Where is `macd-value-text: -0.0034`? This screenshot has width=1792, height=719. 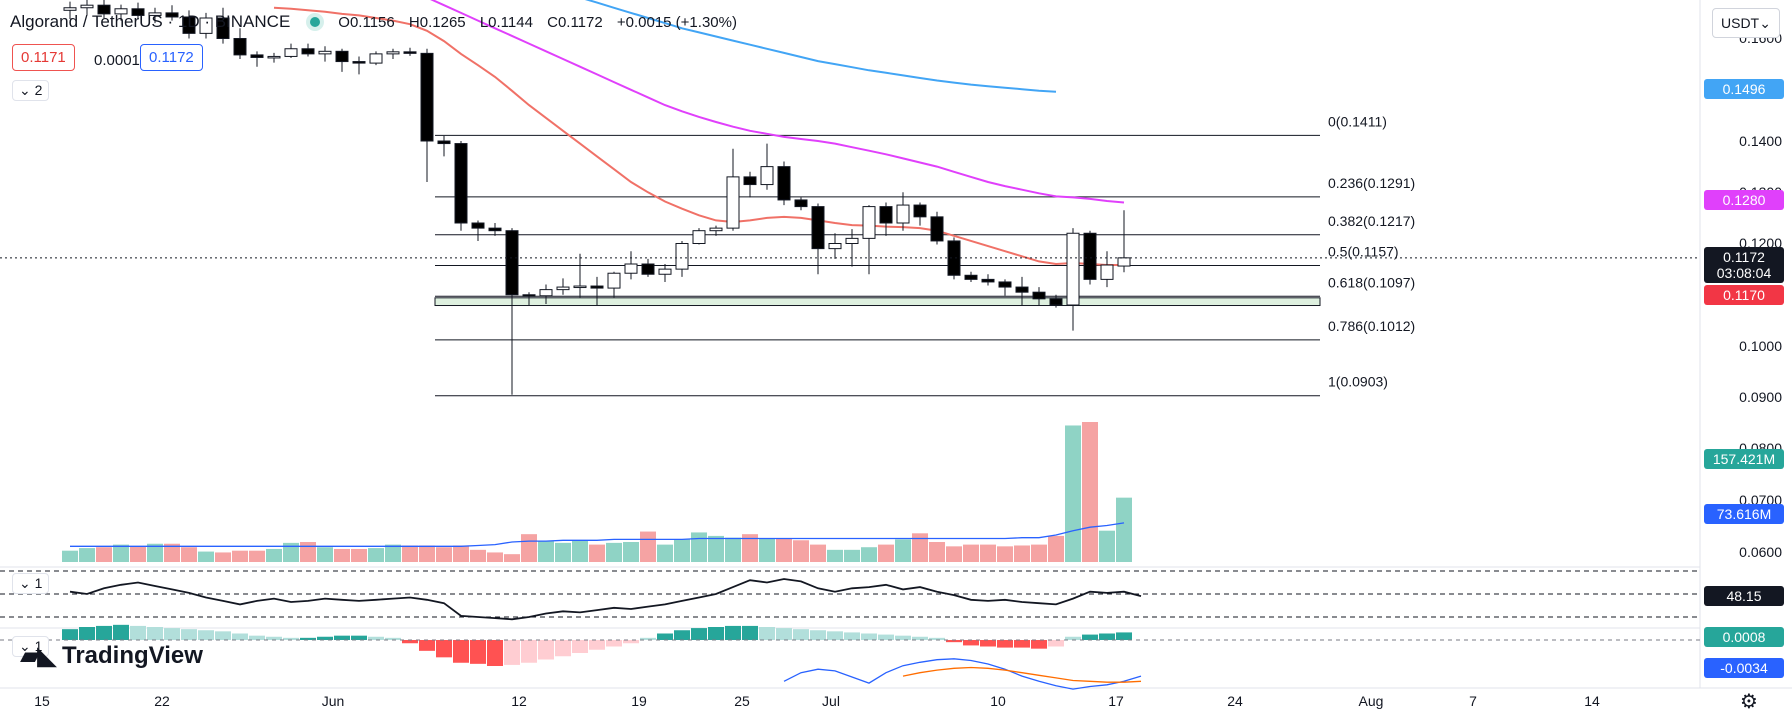
macd-value-text: -0.0034 is located at coordinates (1744, 668).